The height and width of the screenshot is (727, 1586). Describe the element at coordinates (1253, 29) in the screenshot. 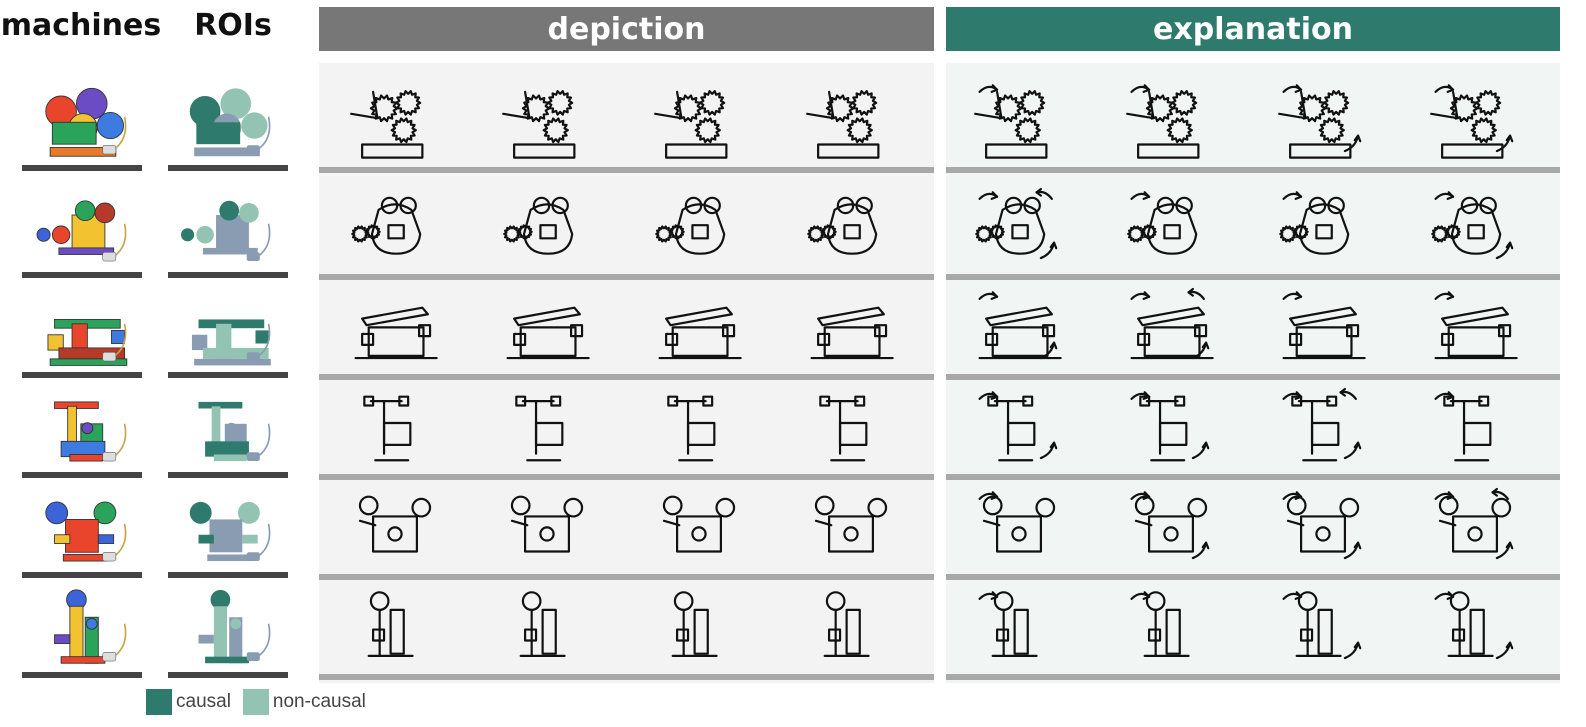

I see `explanation-banner: explanation` at that location.